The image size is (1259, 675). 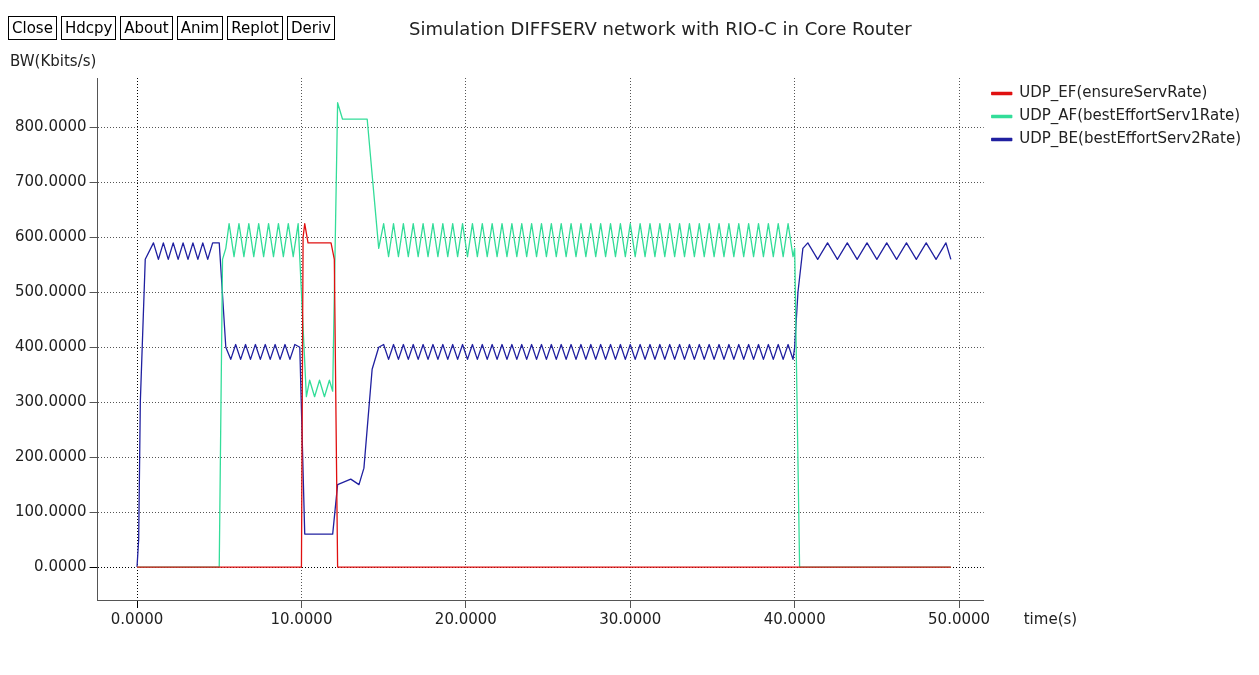 What do you see at coordinates (50, 346) in the screenshot?
I see `y-tick-label: 400.0000` at bounding box center [50, 346].